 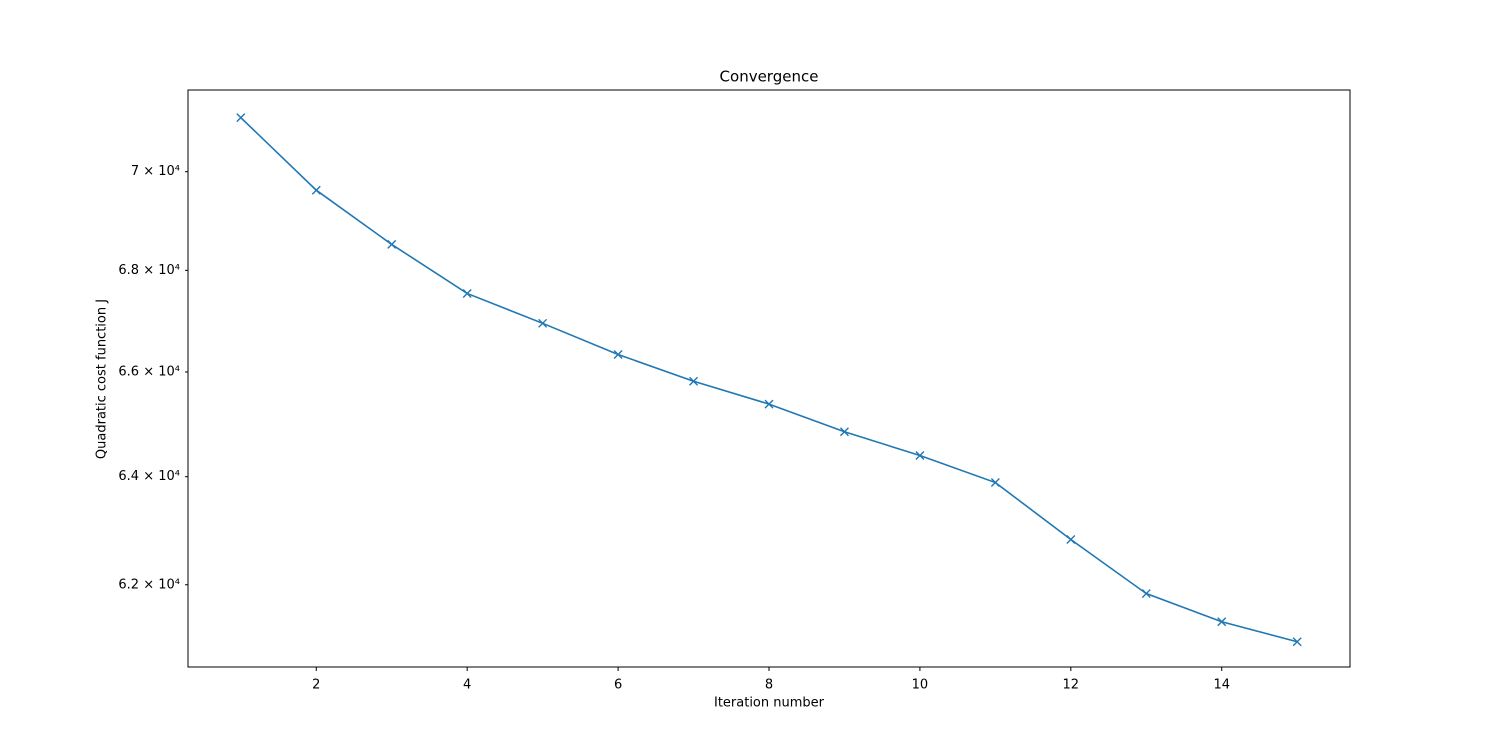 I want to click on x-tick-label: 6, so click(x=618, y=685).